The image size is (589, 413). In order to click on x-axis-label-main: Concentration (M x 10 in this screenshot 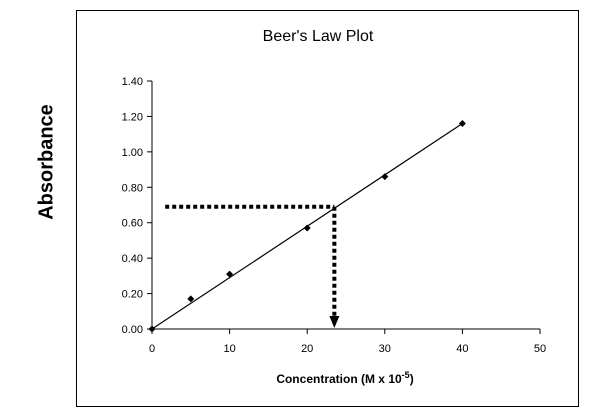, I will do `click(339, 379)`.